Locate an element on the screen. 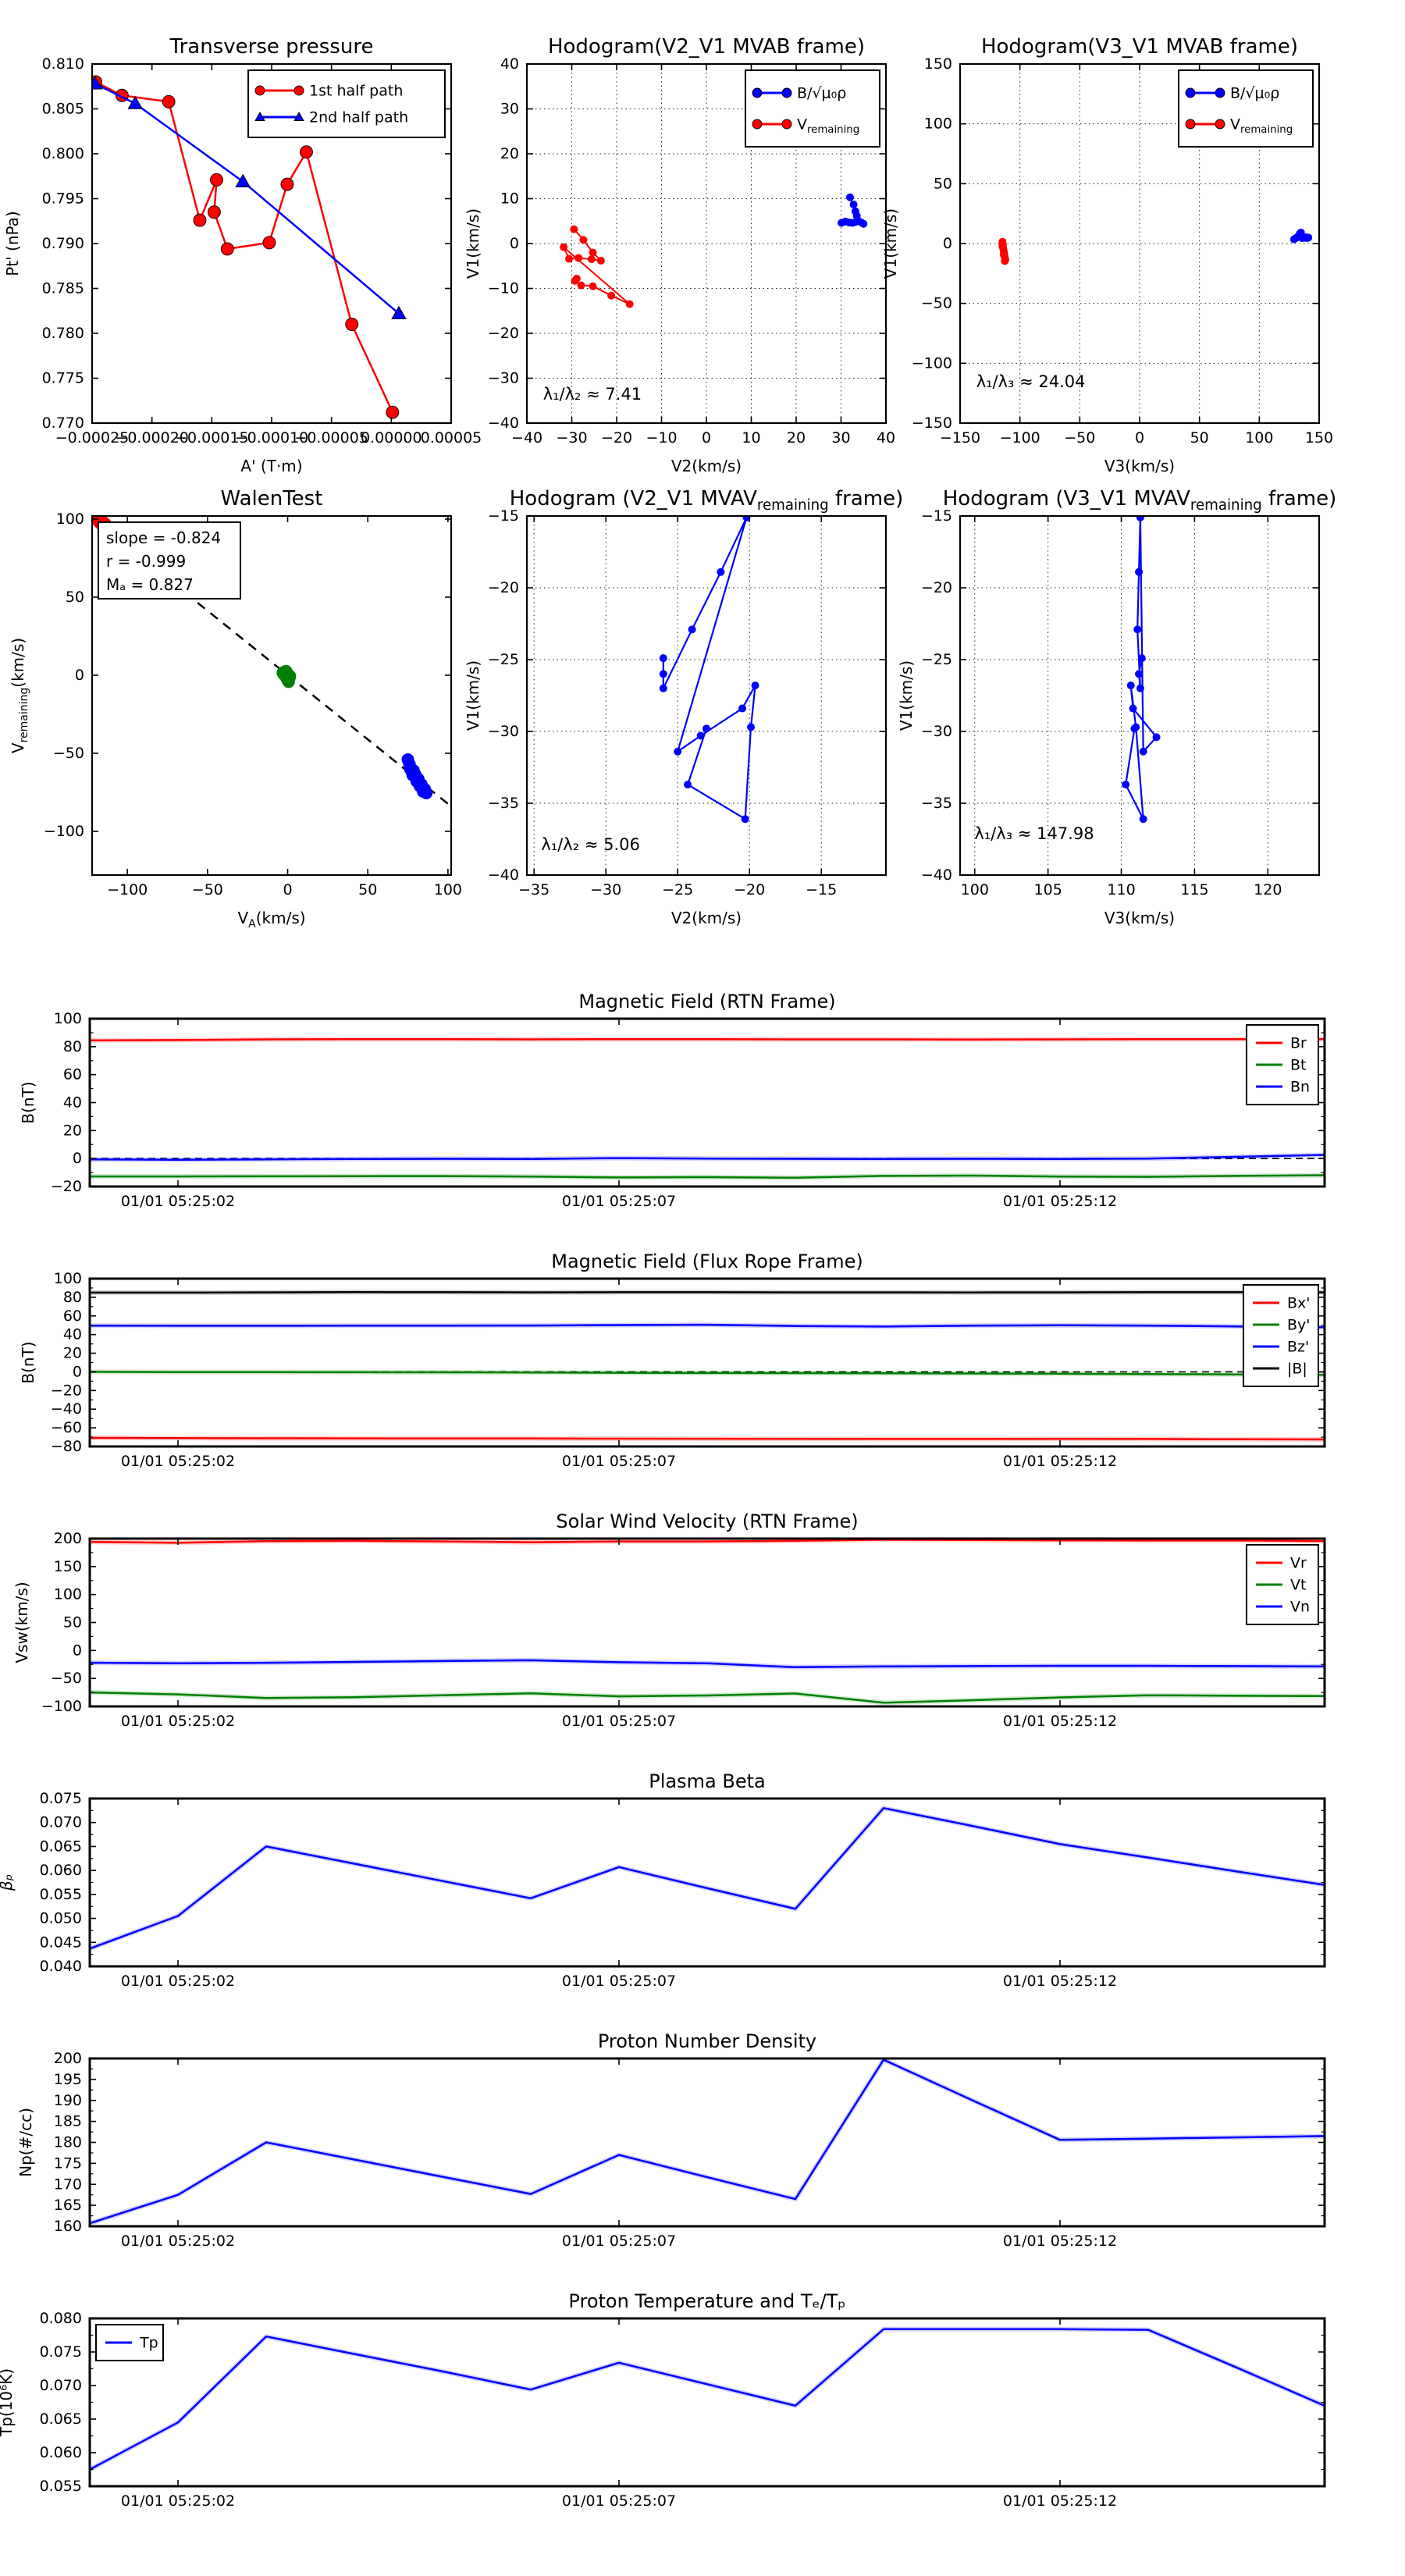 The image size is (1405, 2576). y-tick-label: 20 is located at coordinates (72, 1130).